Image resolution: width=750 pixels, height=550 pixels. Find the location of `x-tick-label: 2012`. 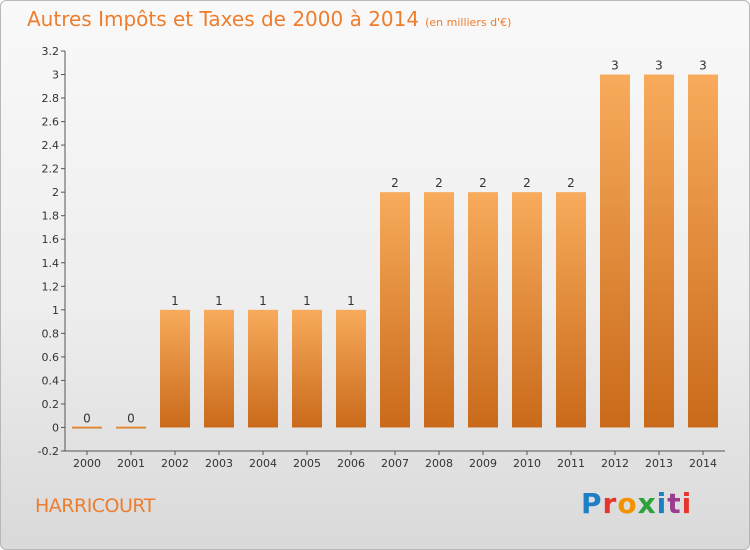

x-tick-label: 2012 is located at coordinates (615, 463).